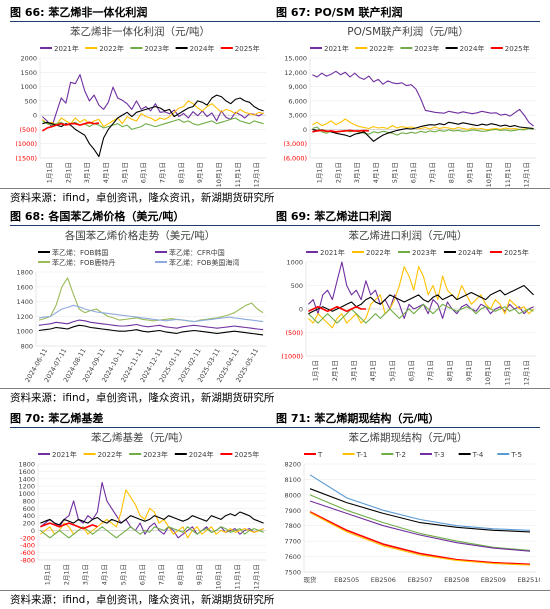  I want to click on y-tick-label: 7500, so click(292, 573).